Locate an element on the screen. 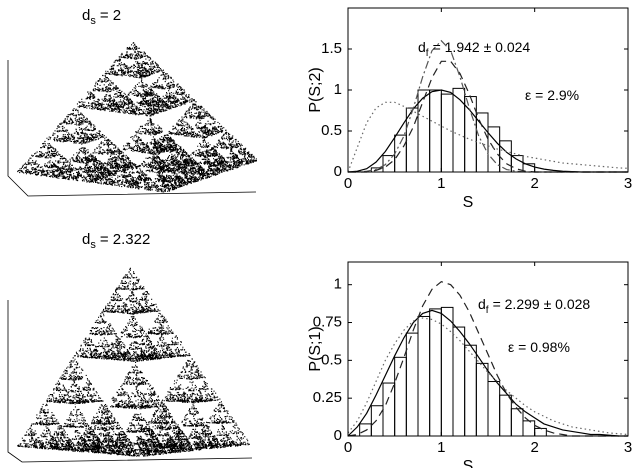 The height and width of the screenshot is (468, 634). y-tick-label: 0.25 is located at coordinates (327, 397).